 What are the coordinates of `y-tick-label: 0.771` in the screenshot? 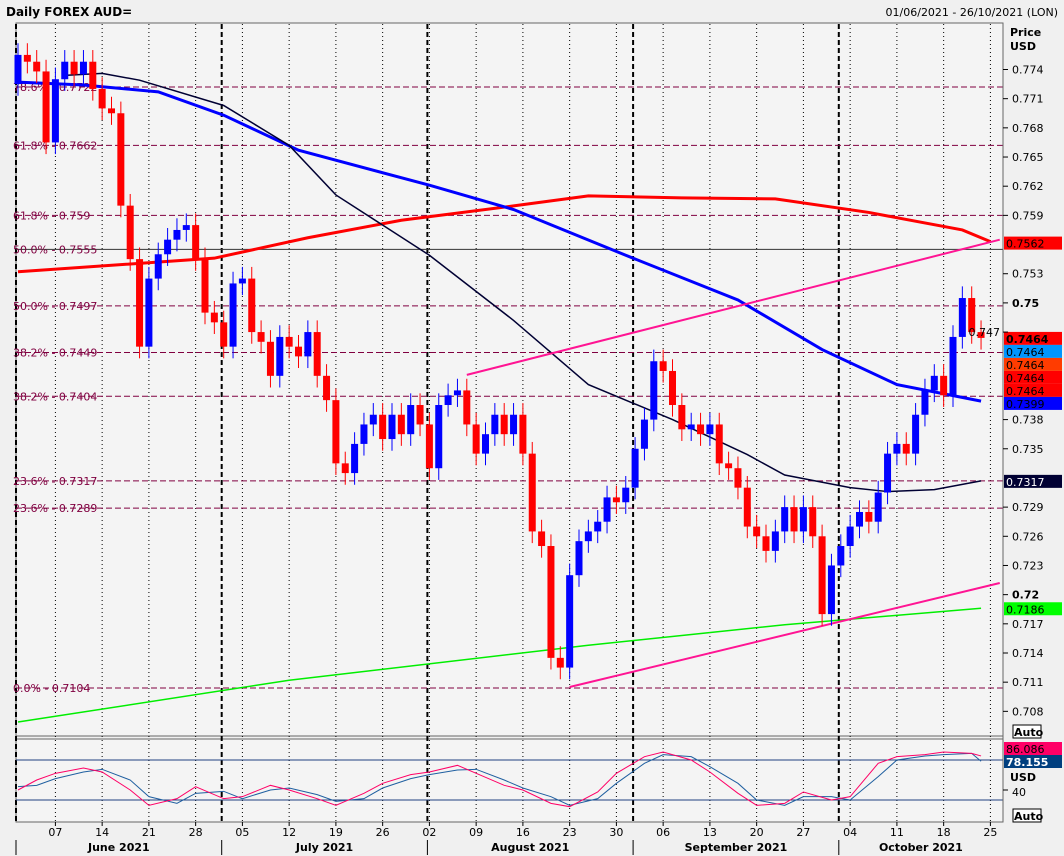 It's located at (1028, 99).